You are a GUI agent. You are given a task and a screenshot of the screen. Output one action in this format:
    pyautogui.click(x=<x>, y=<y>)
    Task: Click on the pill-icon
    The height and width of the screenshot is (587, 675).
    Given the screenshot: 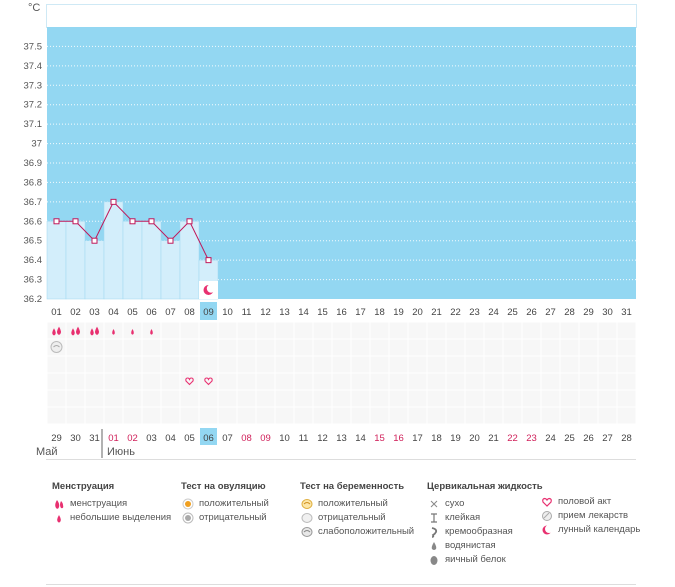 What is the action you would take?
    pyautogui.click(x=547, y=516)
    